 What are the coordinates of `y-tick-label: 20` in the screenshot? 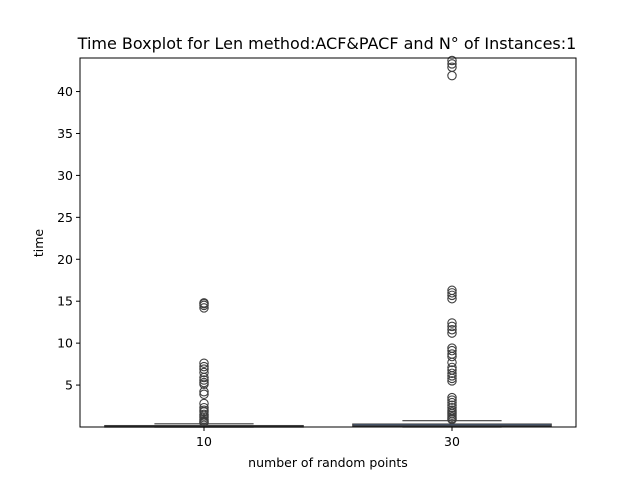 It's located at (65, 259).